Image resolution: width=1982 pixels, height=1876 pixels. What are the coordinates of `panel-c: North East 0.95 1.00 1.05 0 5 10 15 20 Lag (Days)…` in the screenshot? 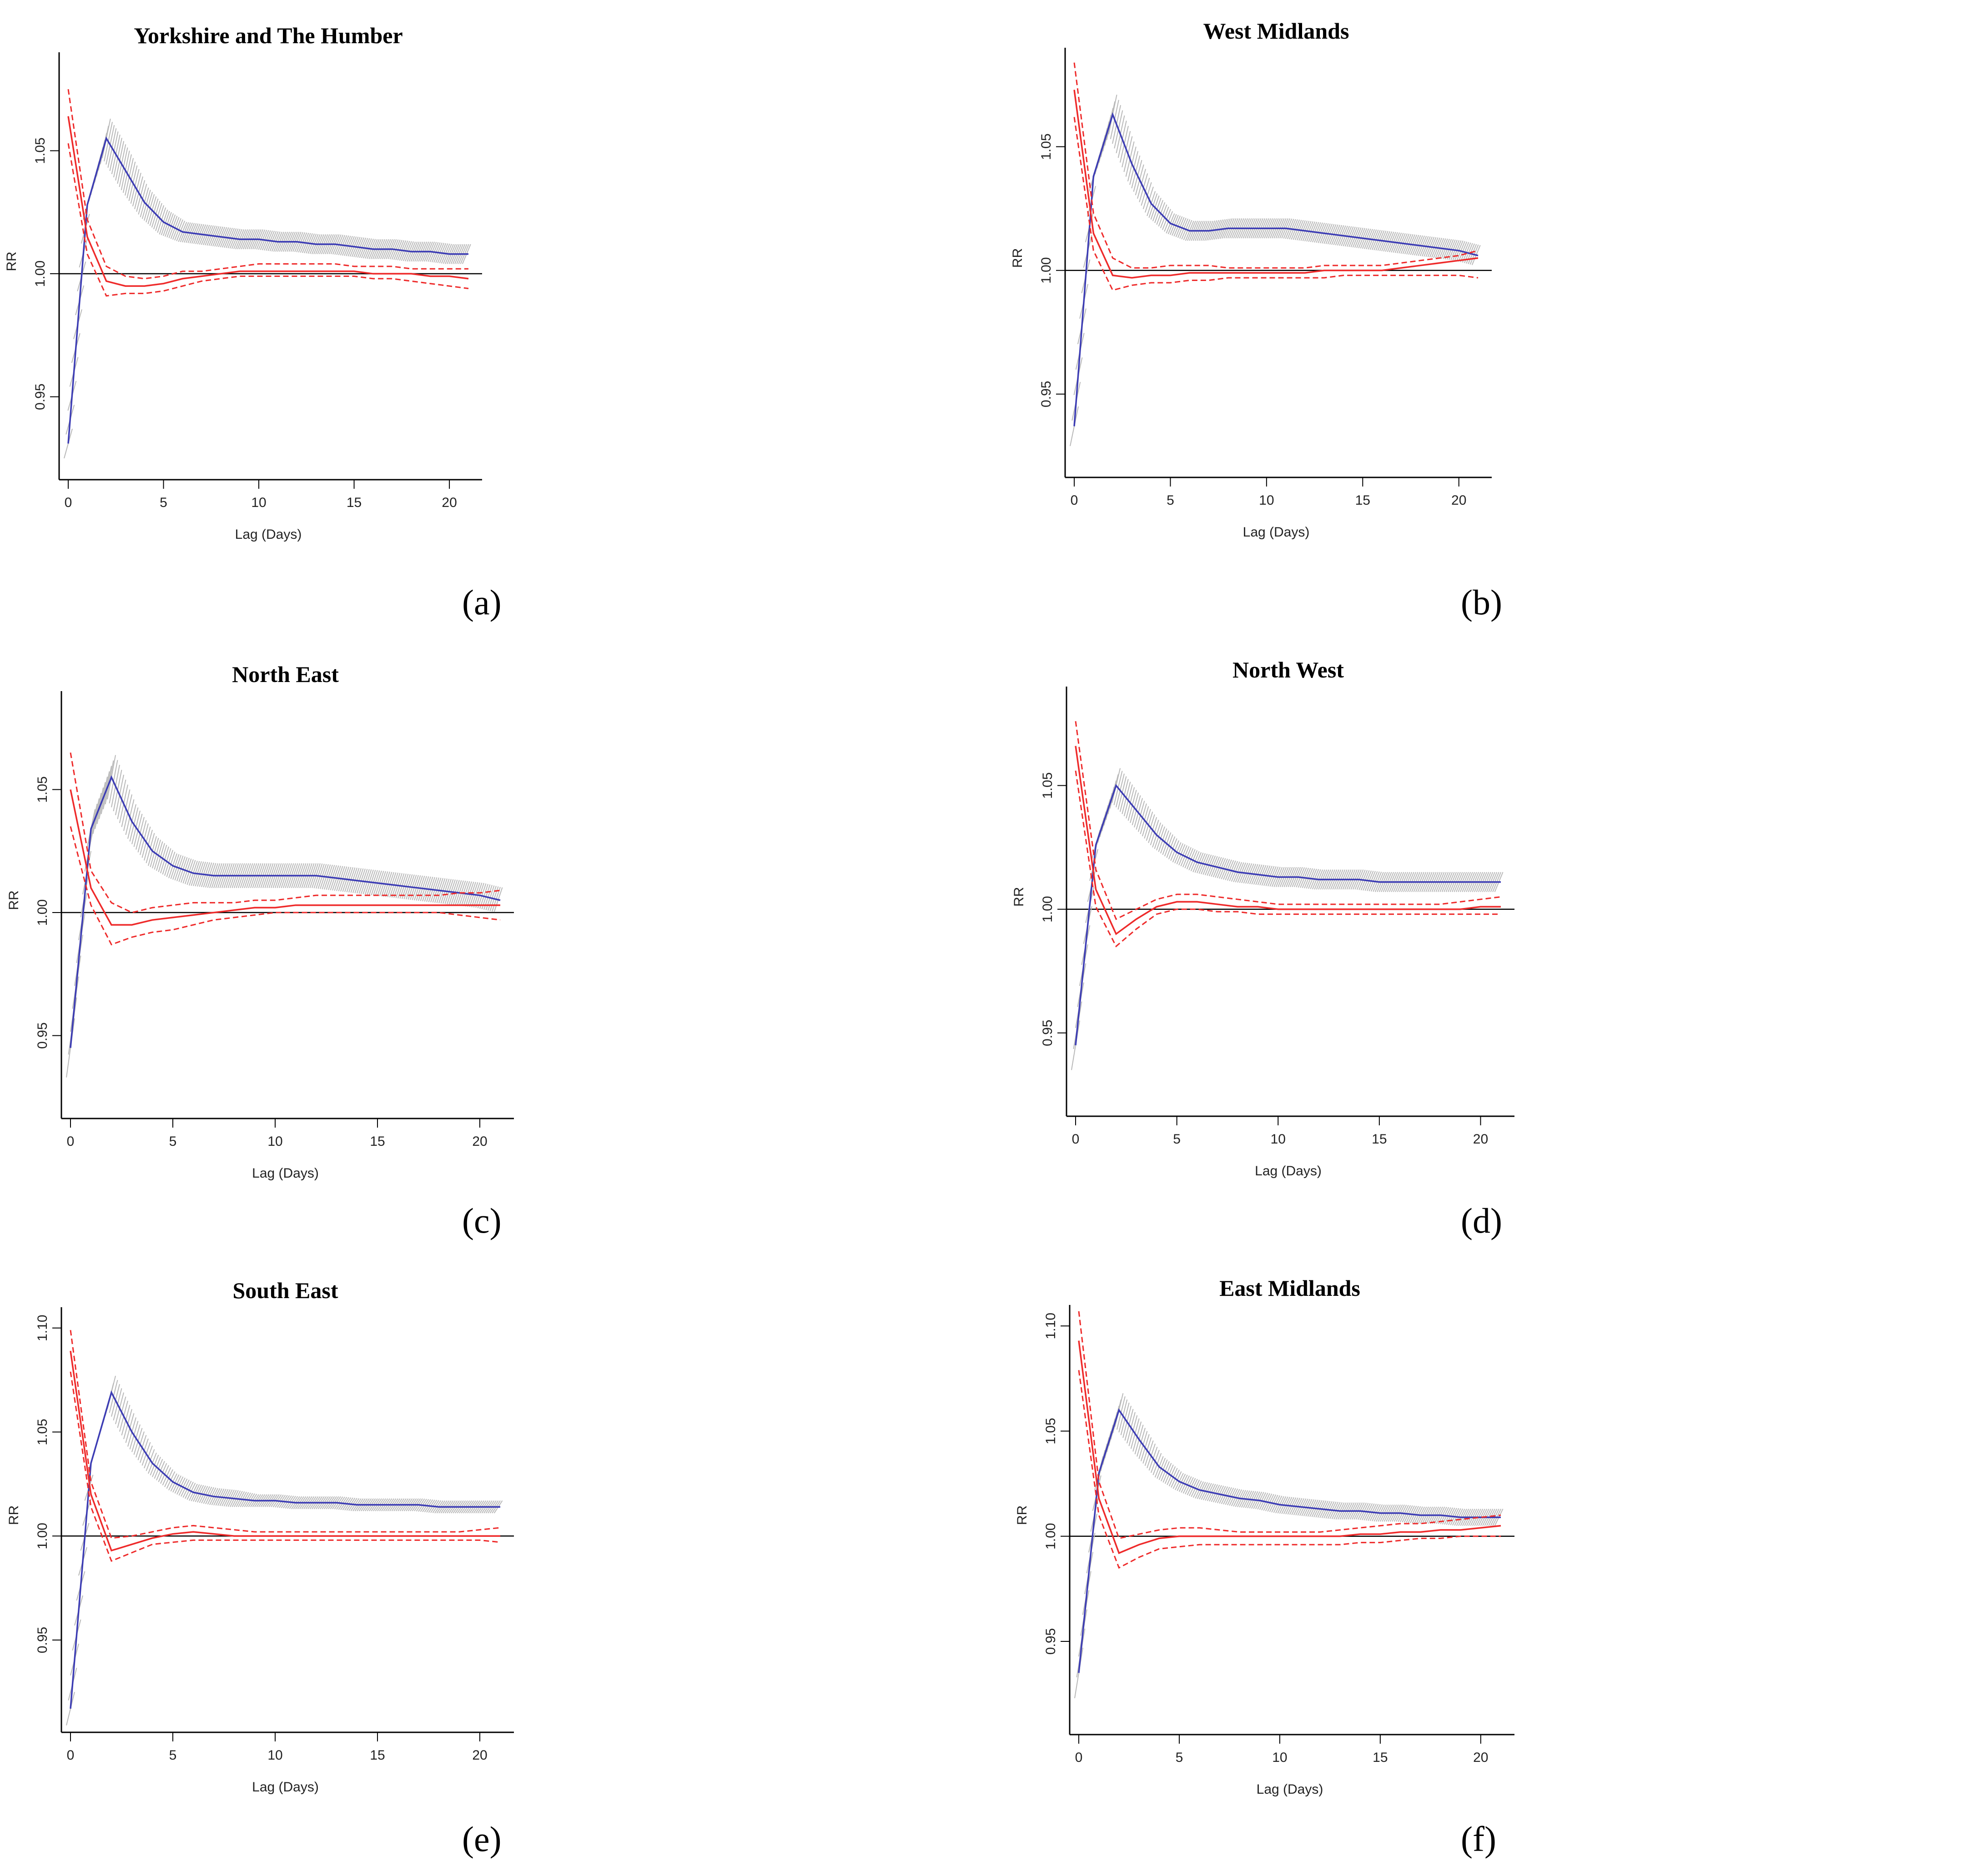 It's located at (489, 918).